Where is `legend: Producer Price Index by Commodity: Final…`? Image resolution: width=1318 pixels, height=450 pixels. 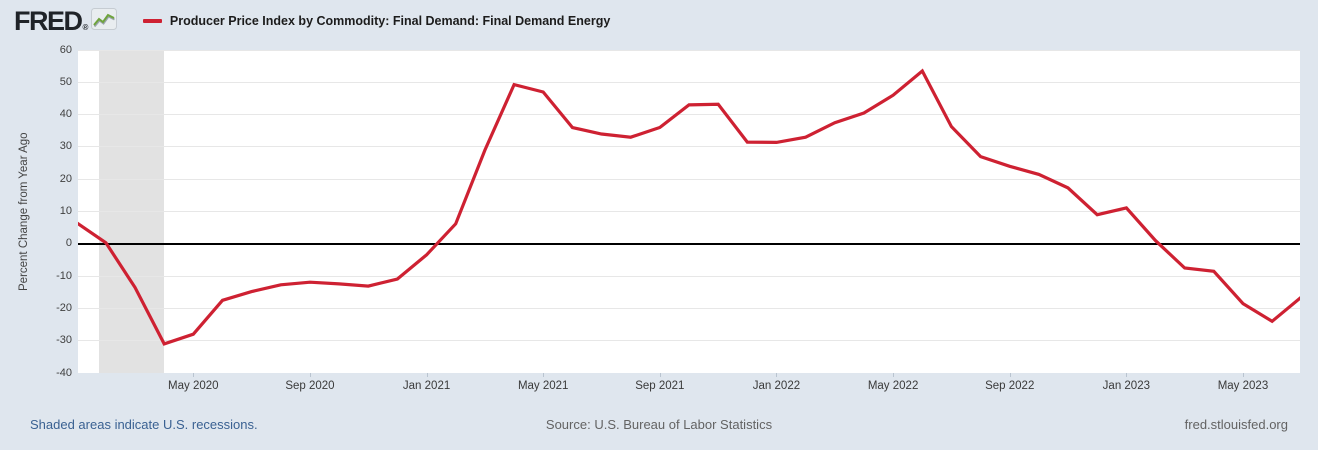 legend: Producer Price Index by Commodity: Final… is located at coordinates (376, 21).